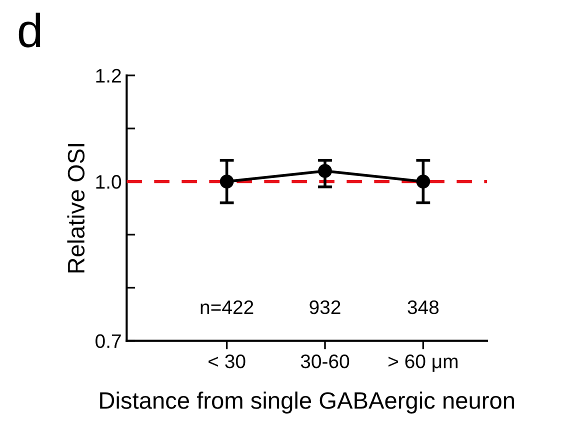 The height and width of the screenshot is (426, 563). Describe the element at coordinates (423, 307) in the screenshot. I see `annotation: 348` at that location.